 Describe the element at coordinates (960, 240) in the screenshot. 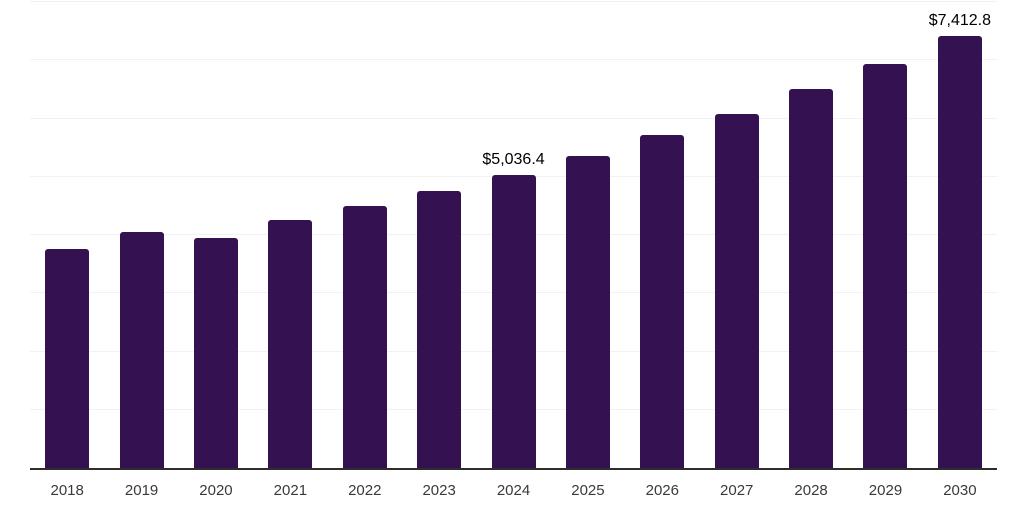

I see `bar-2030: $7,412.8` at that location.